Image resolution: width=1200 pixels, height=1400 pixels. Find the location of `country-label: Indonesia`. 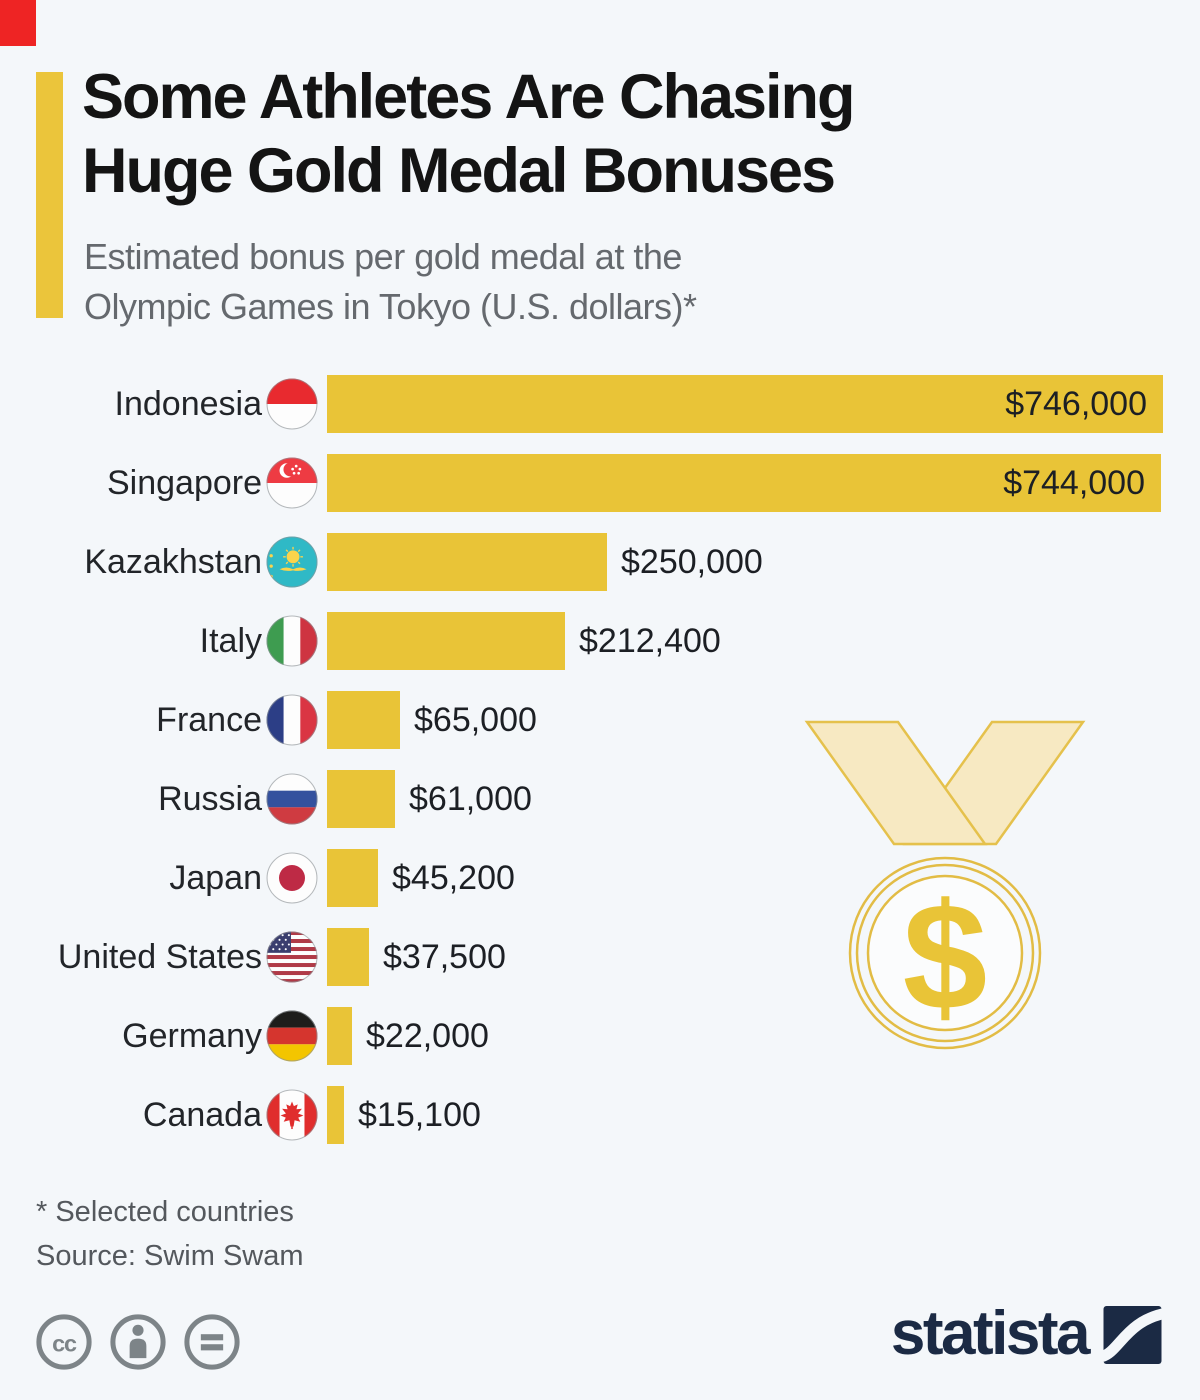

country-label: Indonesia is located at coordinates (188, 404).